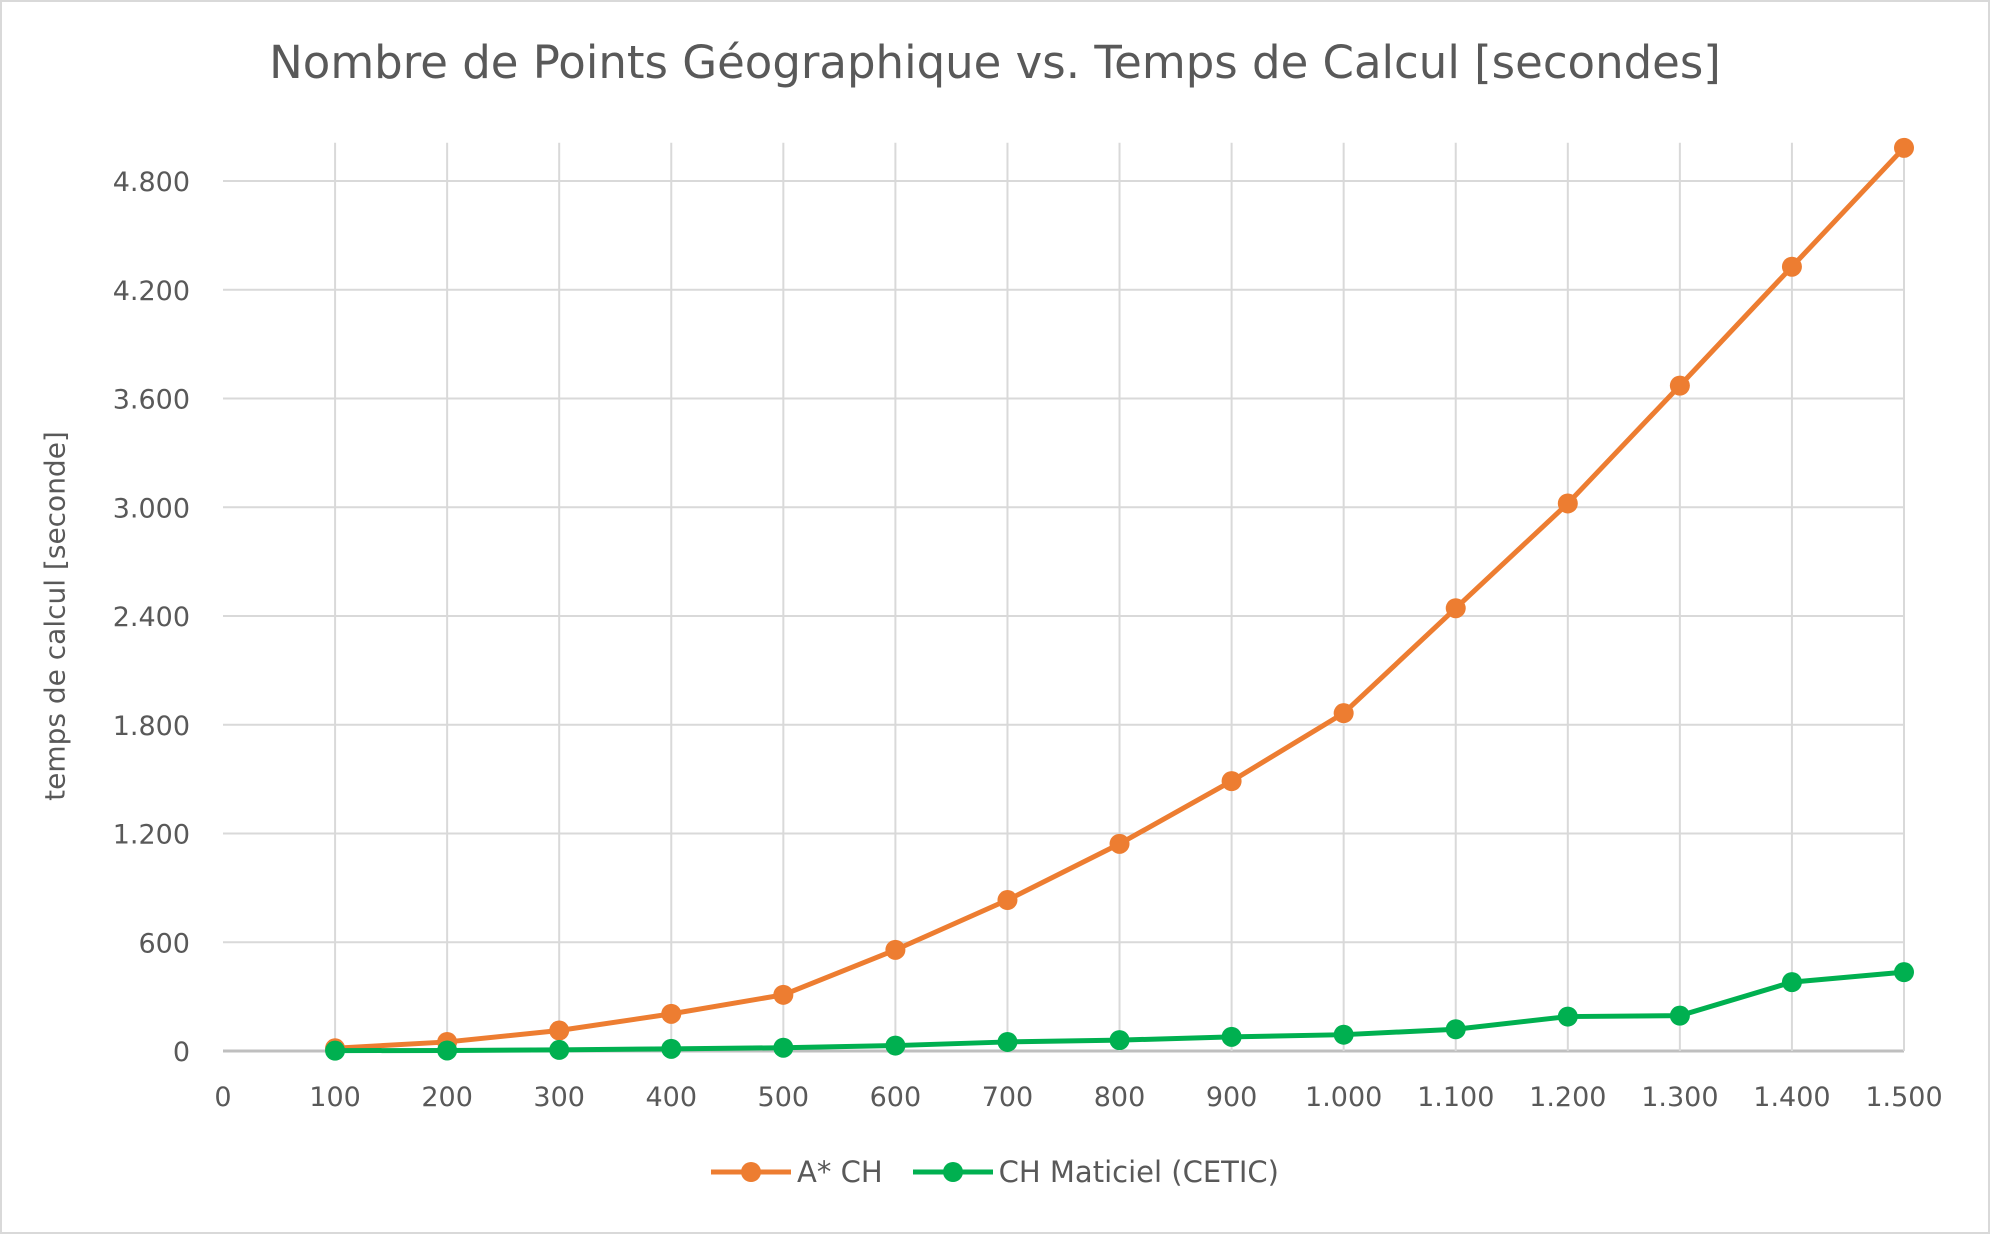  Describe the element at coordinates (1903, 1097) in the screenshot. I see `x-tick-label: 1.500` at that location.